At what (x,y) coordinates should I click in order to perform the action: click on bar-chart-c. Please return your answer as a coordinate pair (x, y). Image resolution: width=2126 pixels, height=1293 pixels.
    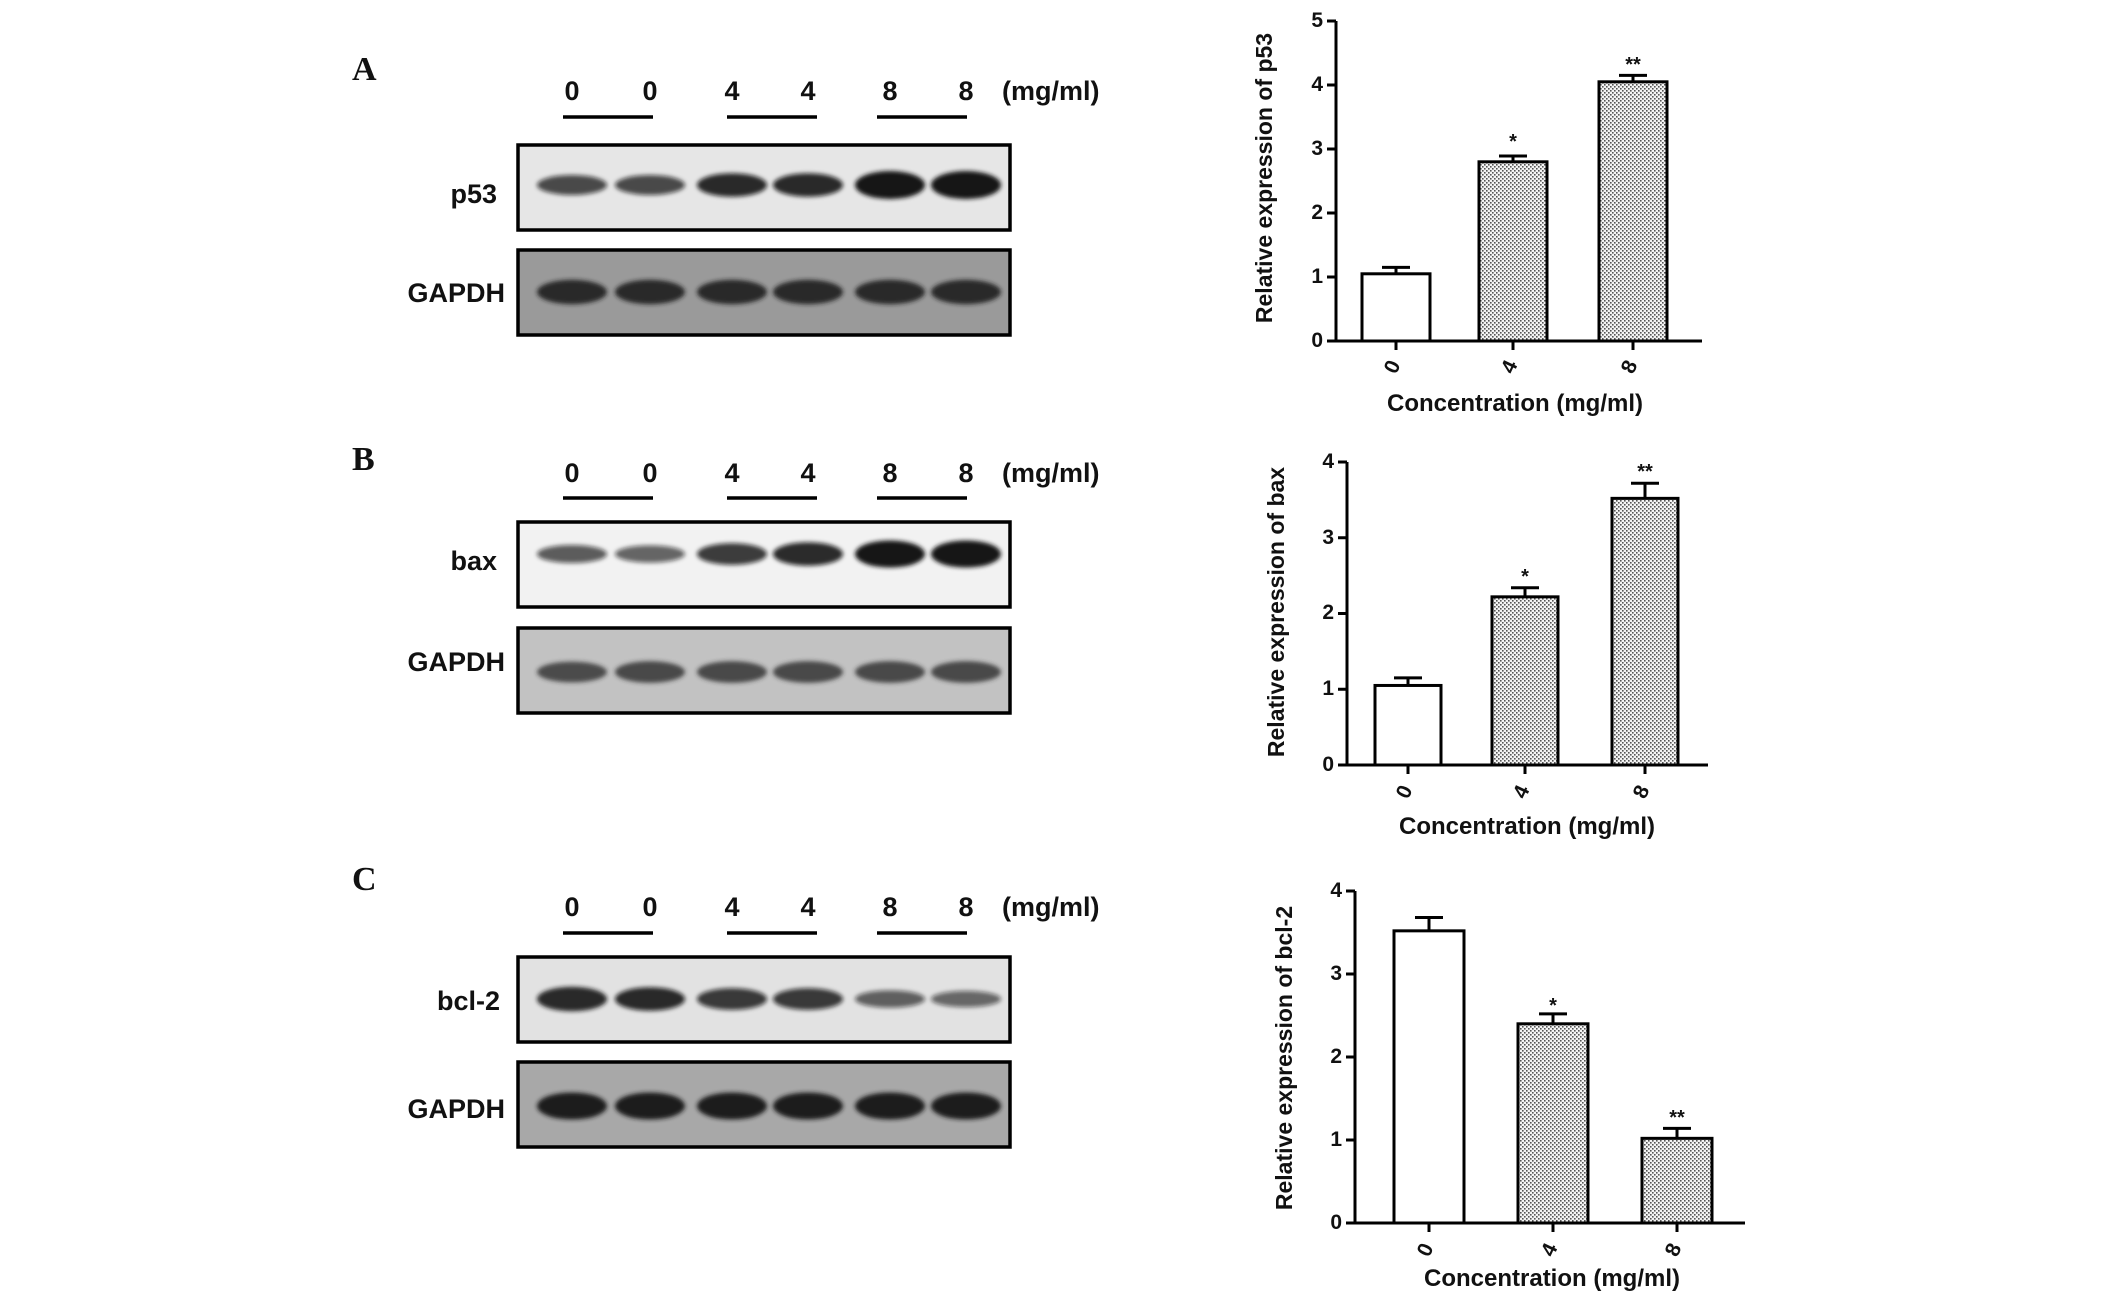
    Looking at the image, I should click on (1545, 1060).